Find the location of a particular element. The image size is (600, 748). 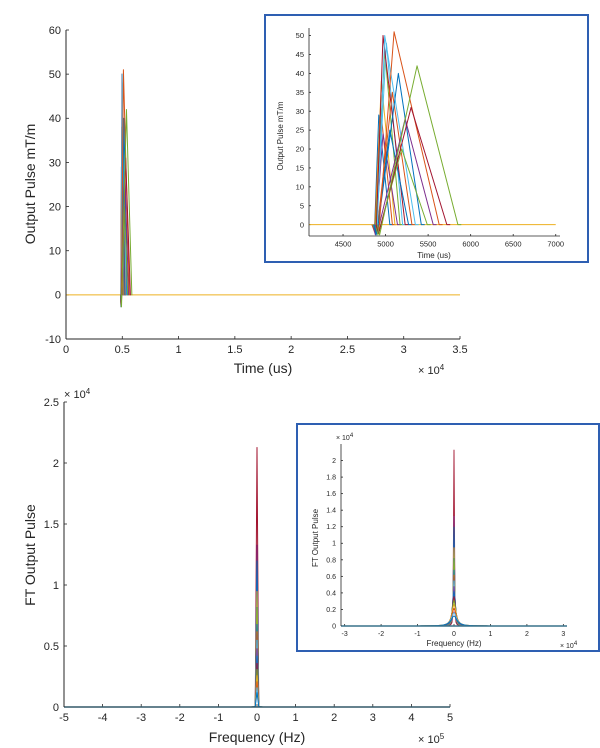

ft-inset-x-tick-label: -2 is located at coordinates (381, 634).